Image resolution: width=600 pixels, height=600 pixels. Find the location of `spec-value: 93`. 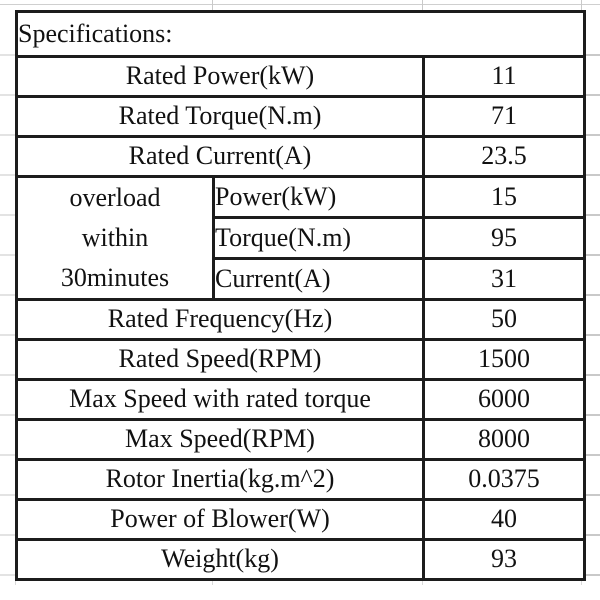

spec-value: 93 is located at coordinates (504, 559).